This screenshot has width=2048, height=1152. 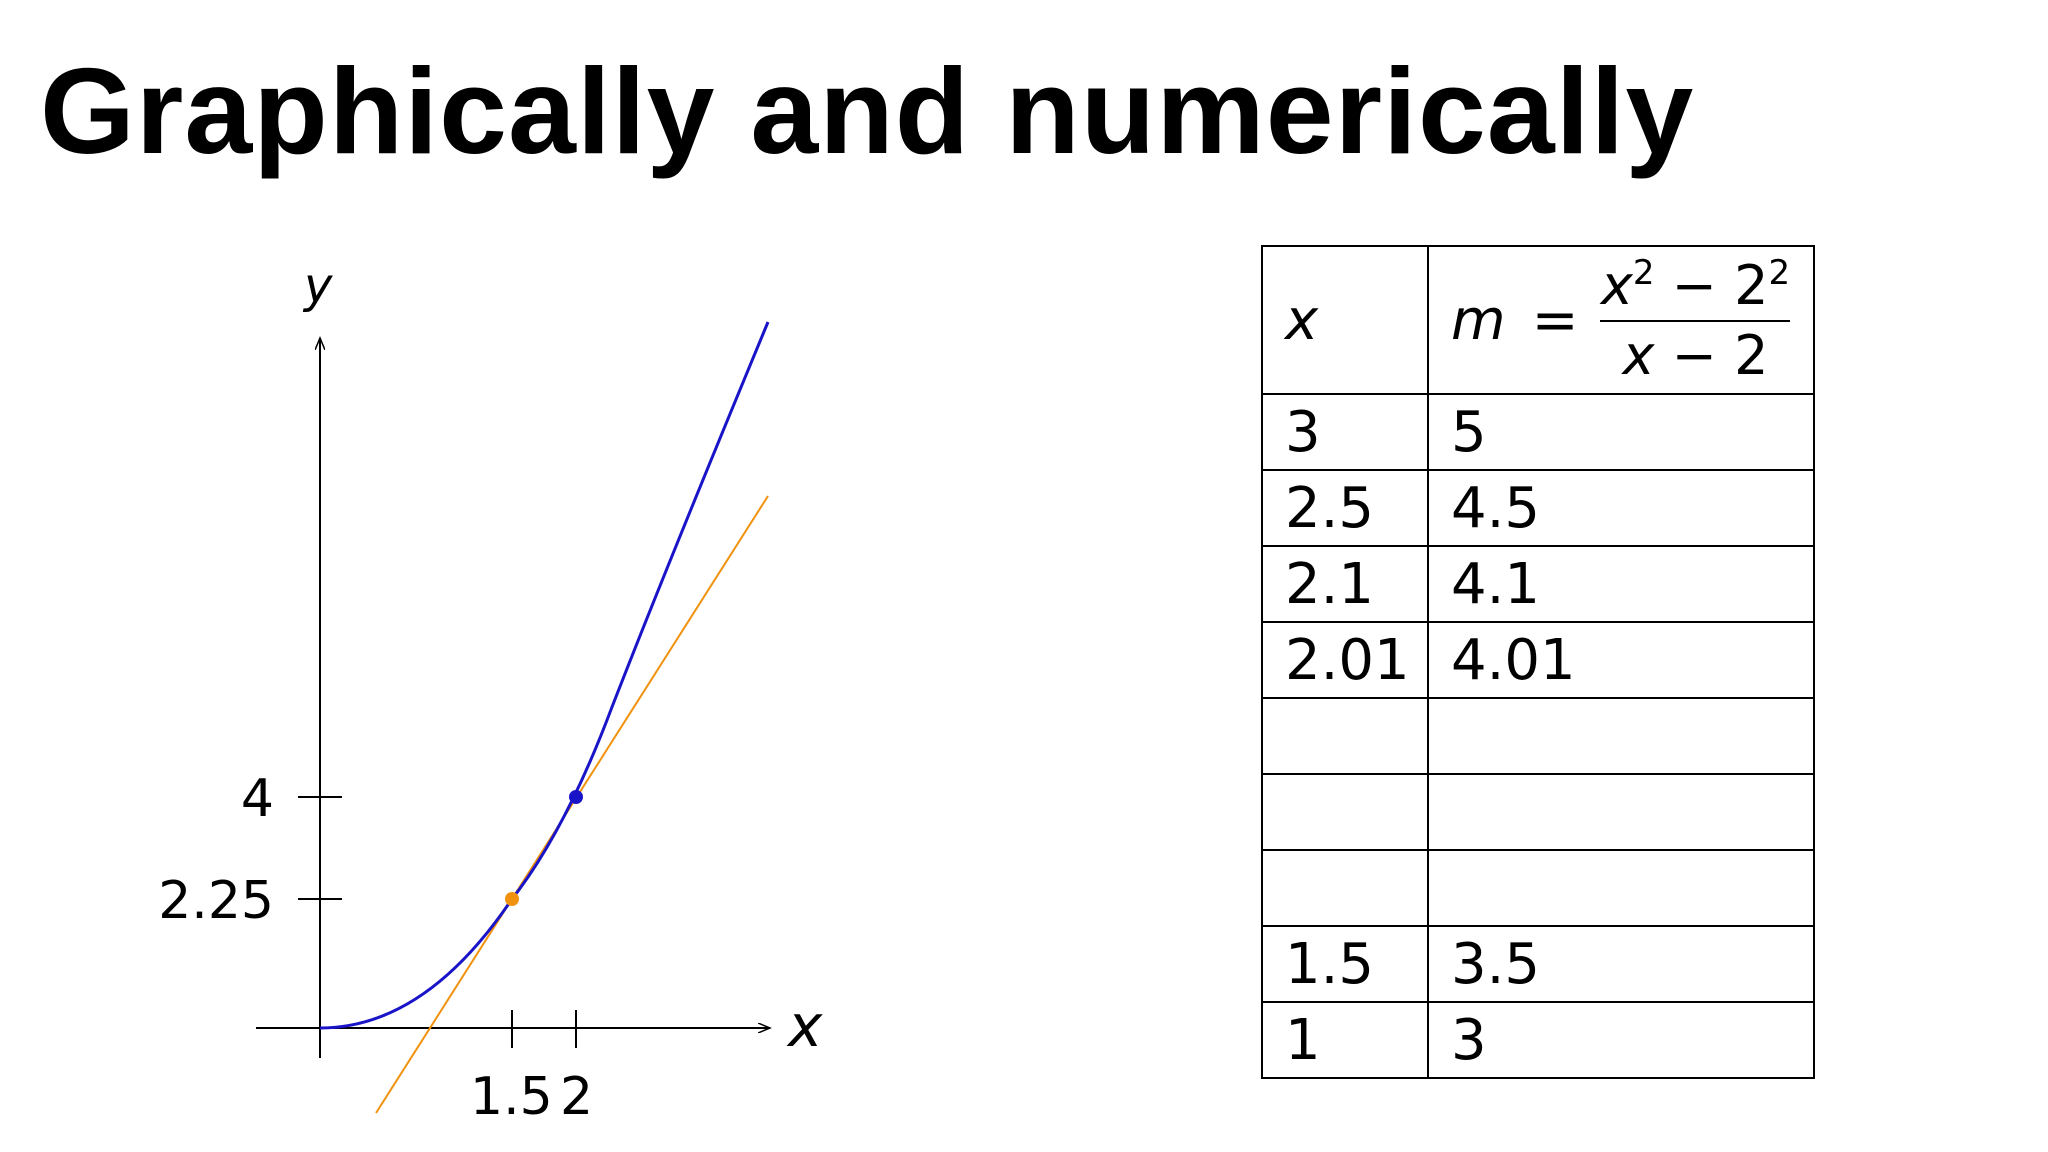 I want to click on cell-m: 3.5, so click(x=1621, y=964).